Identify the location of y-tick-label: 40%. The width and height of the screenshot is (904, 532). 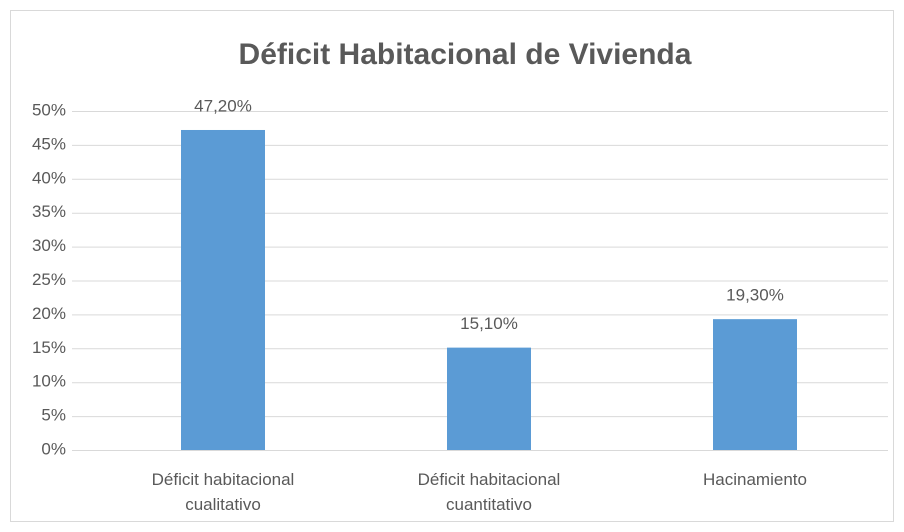
(49, 177).